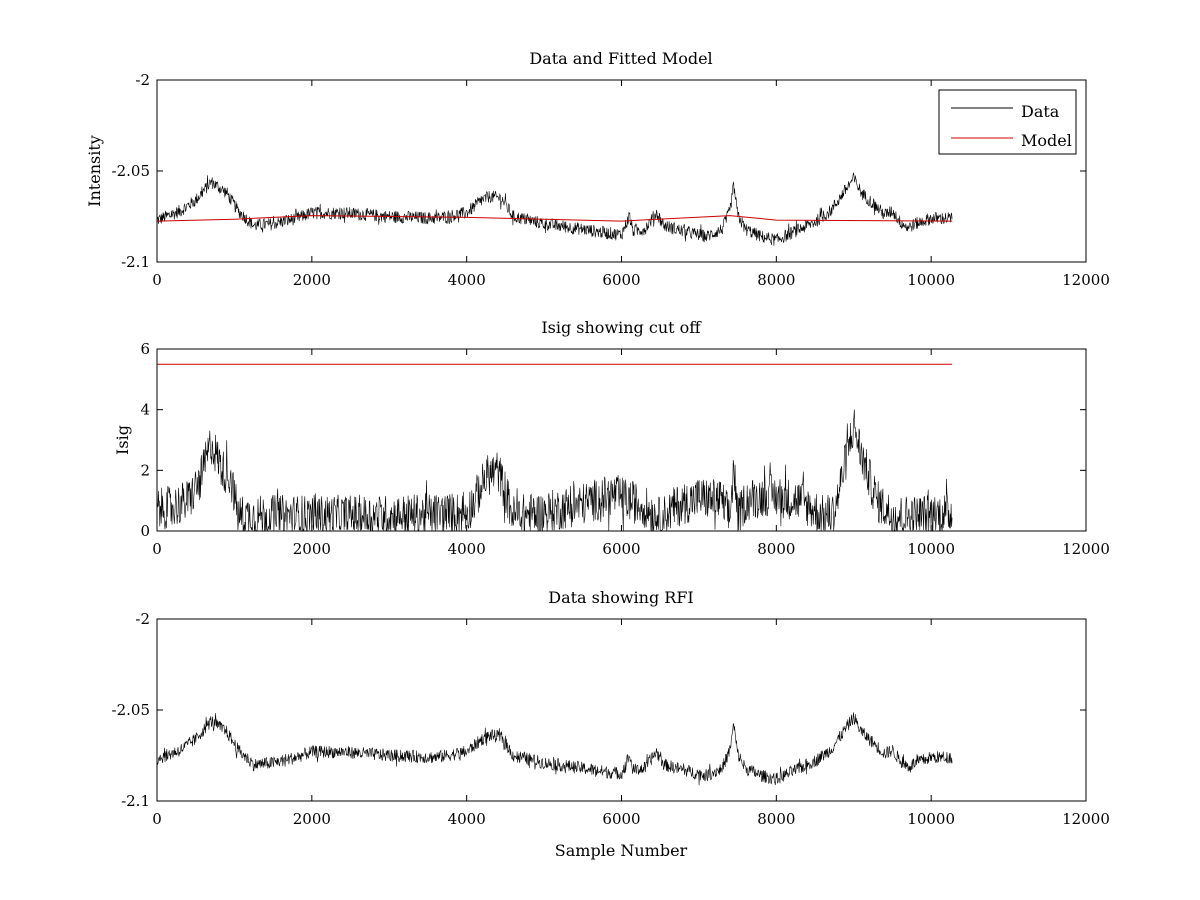 Image resolution: width=1200 pixels, height=900 pixels. What do you see at coordinates (94, 171) in the screenshot?
I see `y-axis-label: Intensity` at bounding box center [94, 171].